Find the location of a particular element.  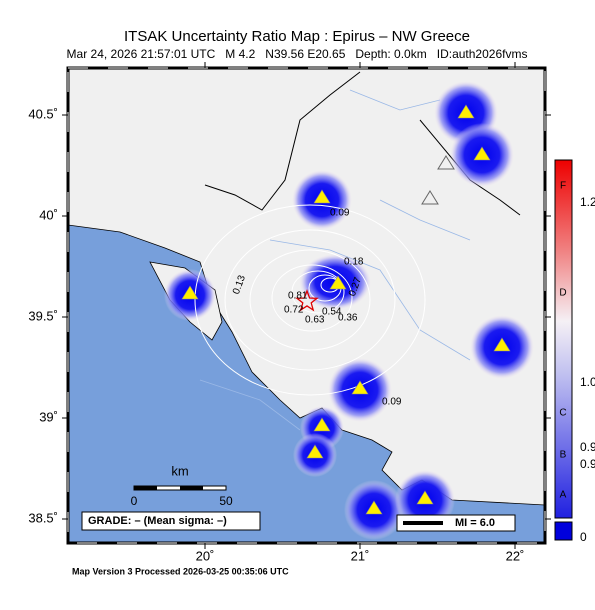

contours is located at coordinates (310, 300).